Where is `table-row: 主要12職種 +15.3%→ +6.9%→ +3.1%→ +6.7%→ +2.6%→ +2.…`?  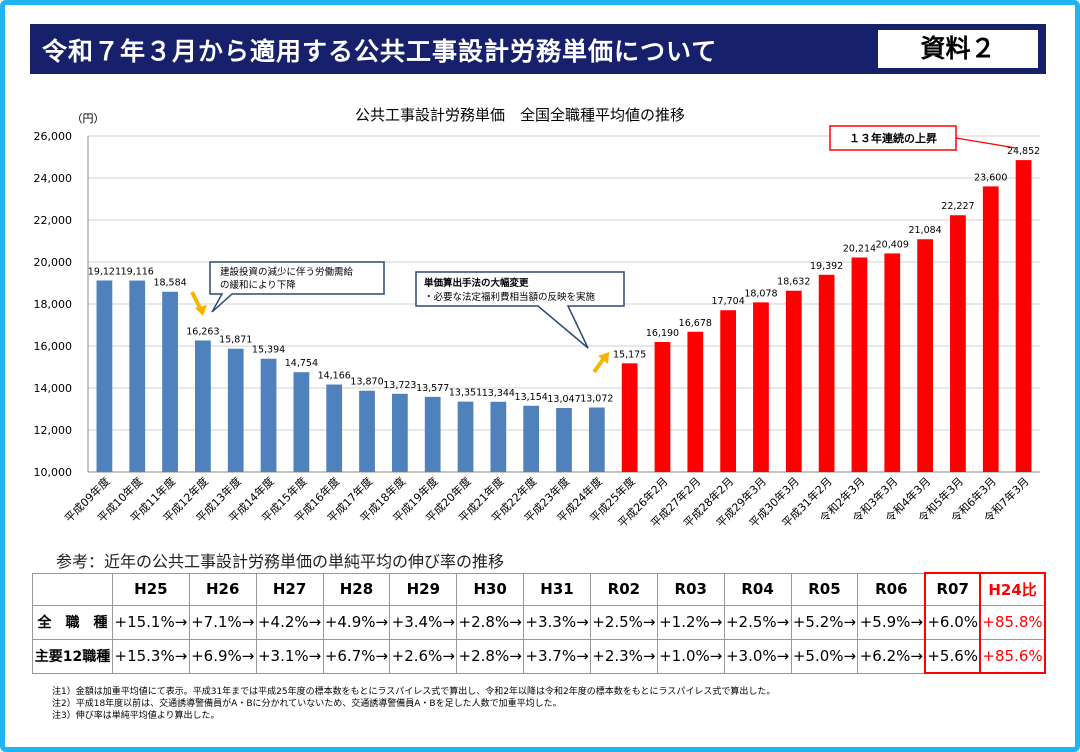 table-row: 主要12職種 +15.3%→ +6.9%→ +3.1%→ +6.7%→ +2.6%→ +2.… is located at coordinates (539, 656).